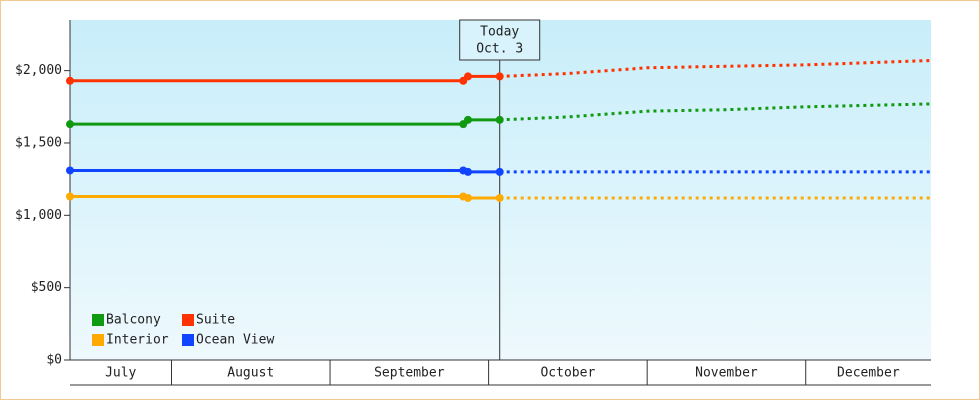 The width and height of the screenshot is (980, 400). What do you see at coordinates (54, 360) in the screenshot?
I see `y-tick-label: $0` at bounding box center [54, 360].